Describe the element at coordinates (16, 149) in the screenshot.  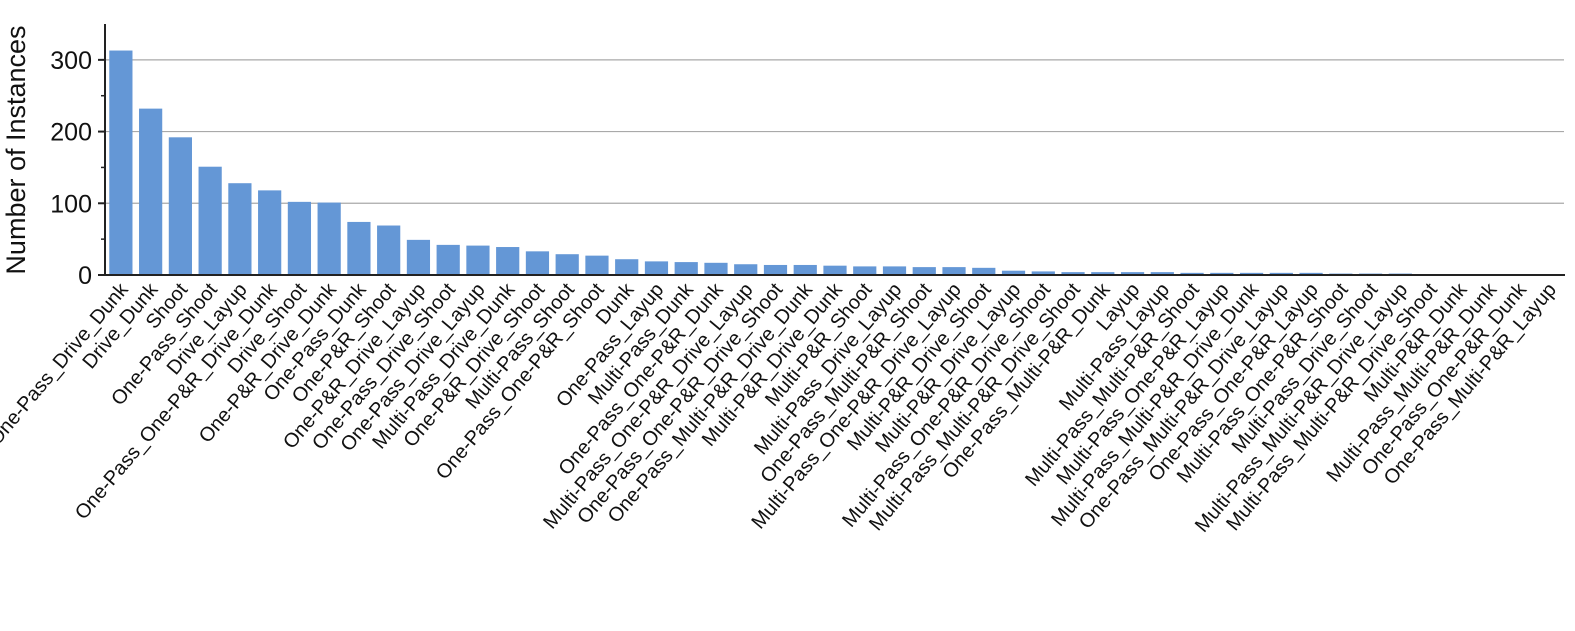
I see `y-axis-title: Number of Instances` at that location.